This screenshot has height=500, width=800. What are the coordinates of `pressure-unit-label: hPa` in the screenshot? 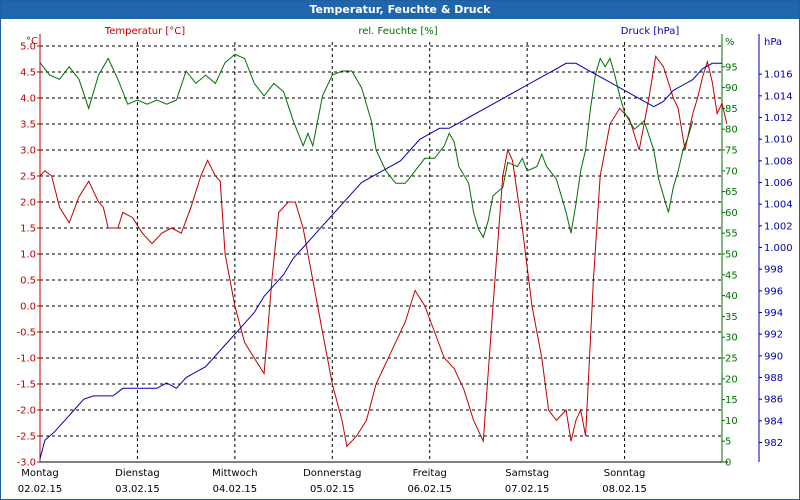 It's located at (773, 42).